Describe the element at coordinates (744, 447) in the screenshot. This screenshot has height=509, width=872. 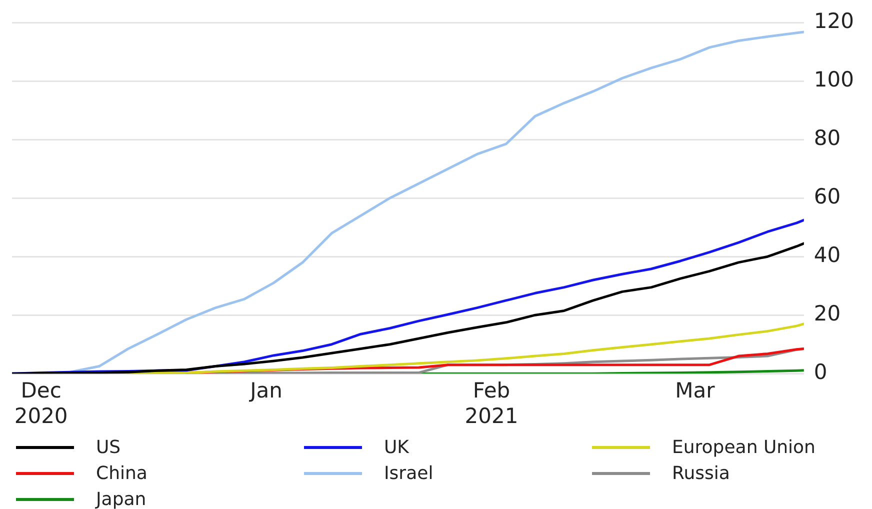
I see `legend-label: European Union` at that location.